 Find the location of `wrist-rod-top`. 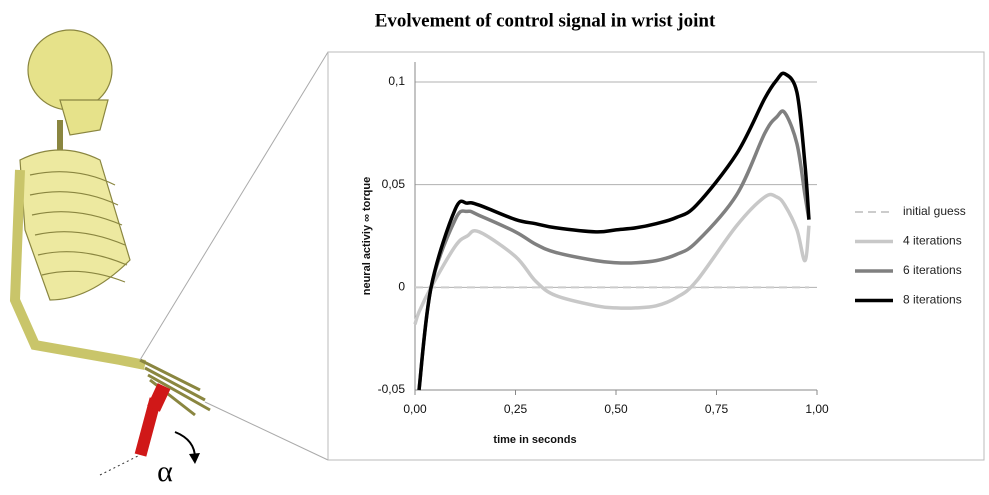

wrist-rod-top is located at coordinates (159, 397).